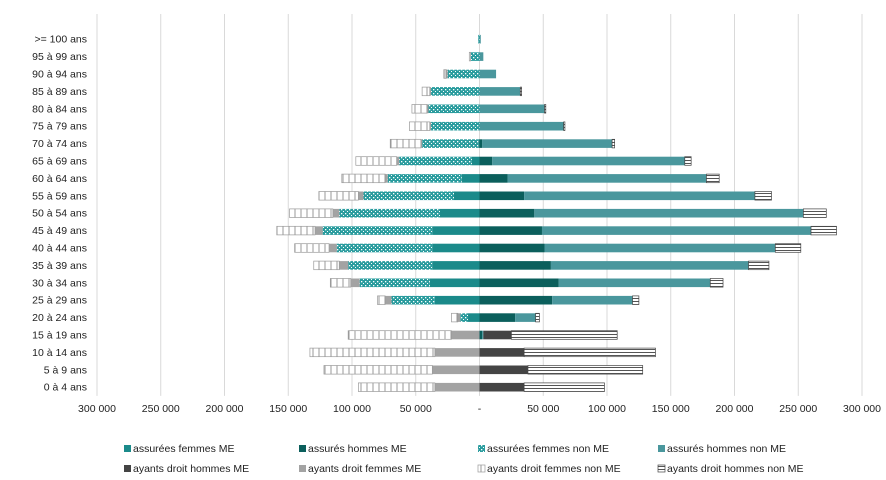  I want to click on x-tick-label: 200 000, so click(225, 409).